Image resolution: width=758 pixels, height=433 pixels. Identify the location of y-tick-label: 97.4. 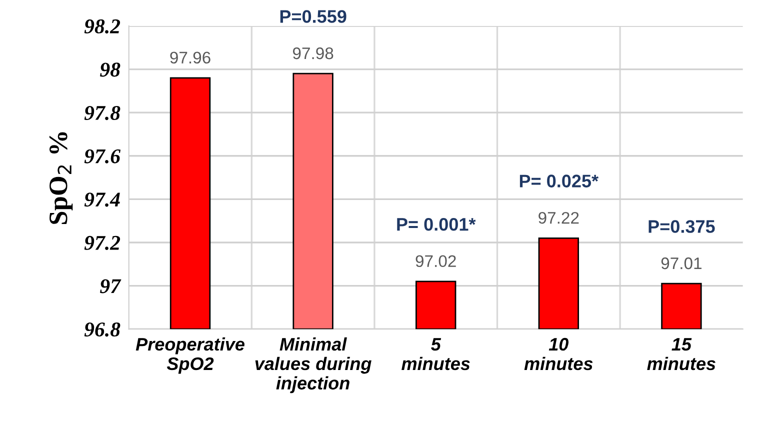
(102, 199).